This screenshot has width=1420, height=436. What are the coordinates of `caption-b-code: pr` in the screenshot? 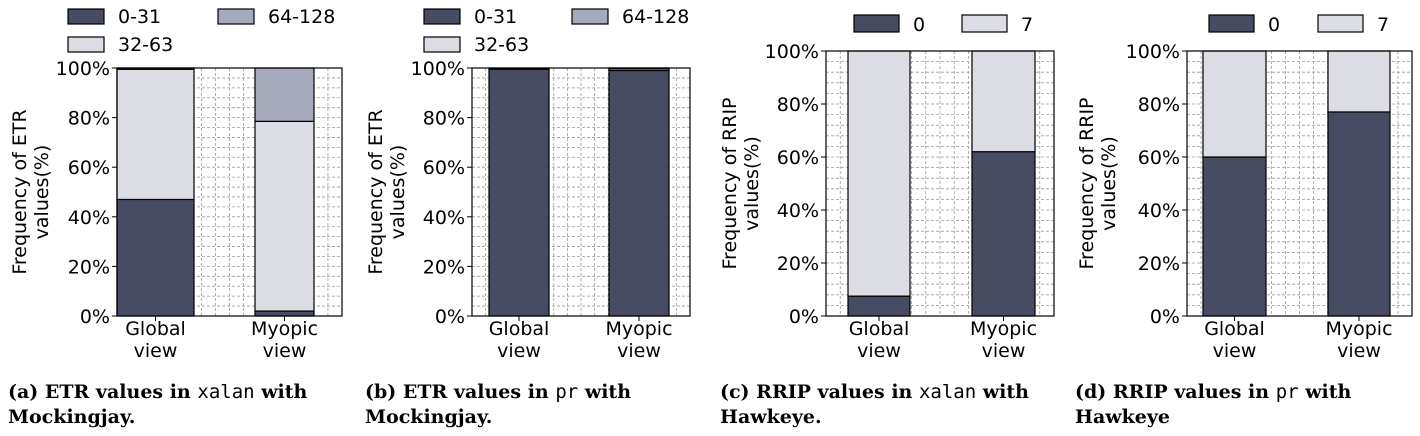 It's located at (567, 392).